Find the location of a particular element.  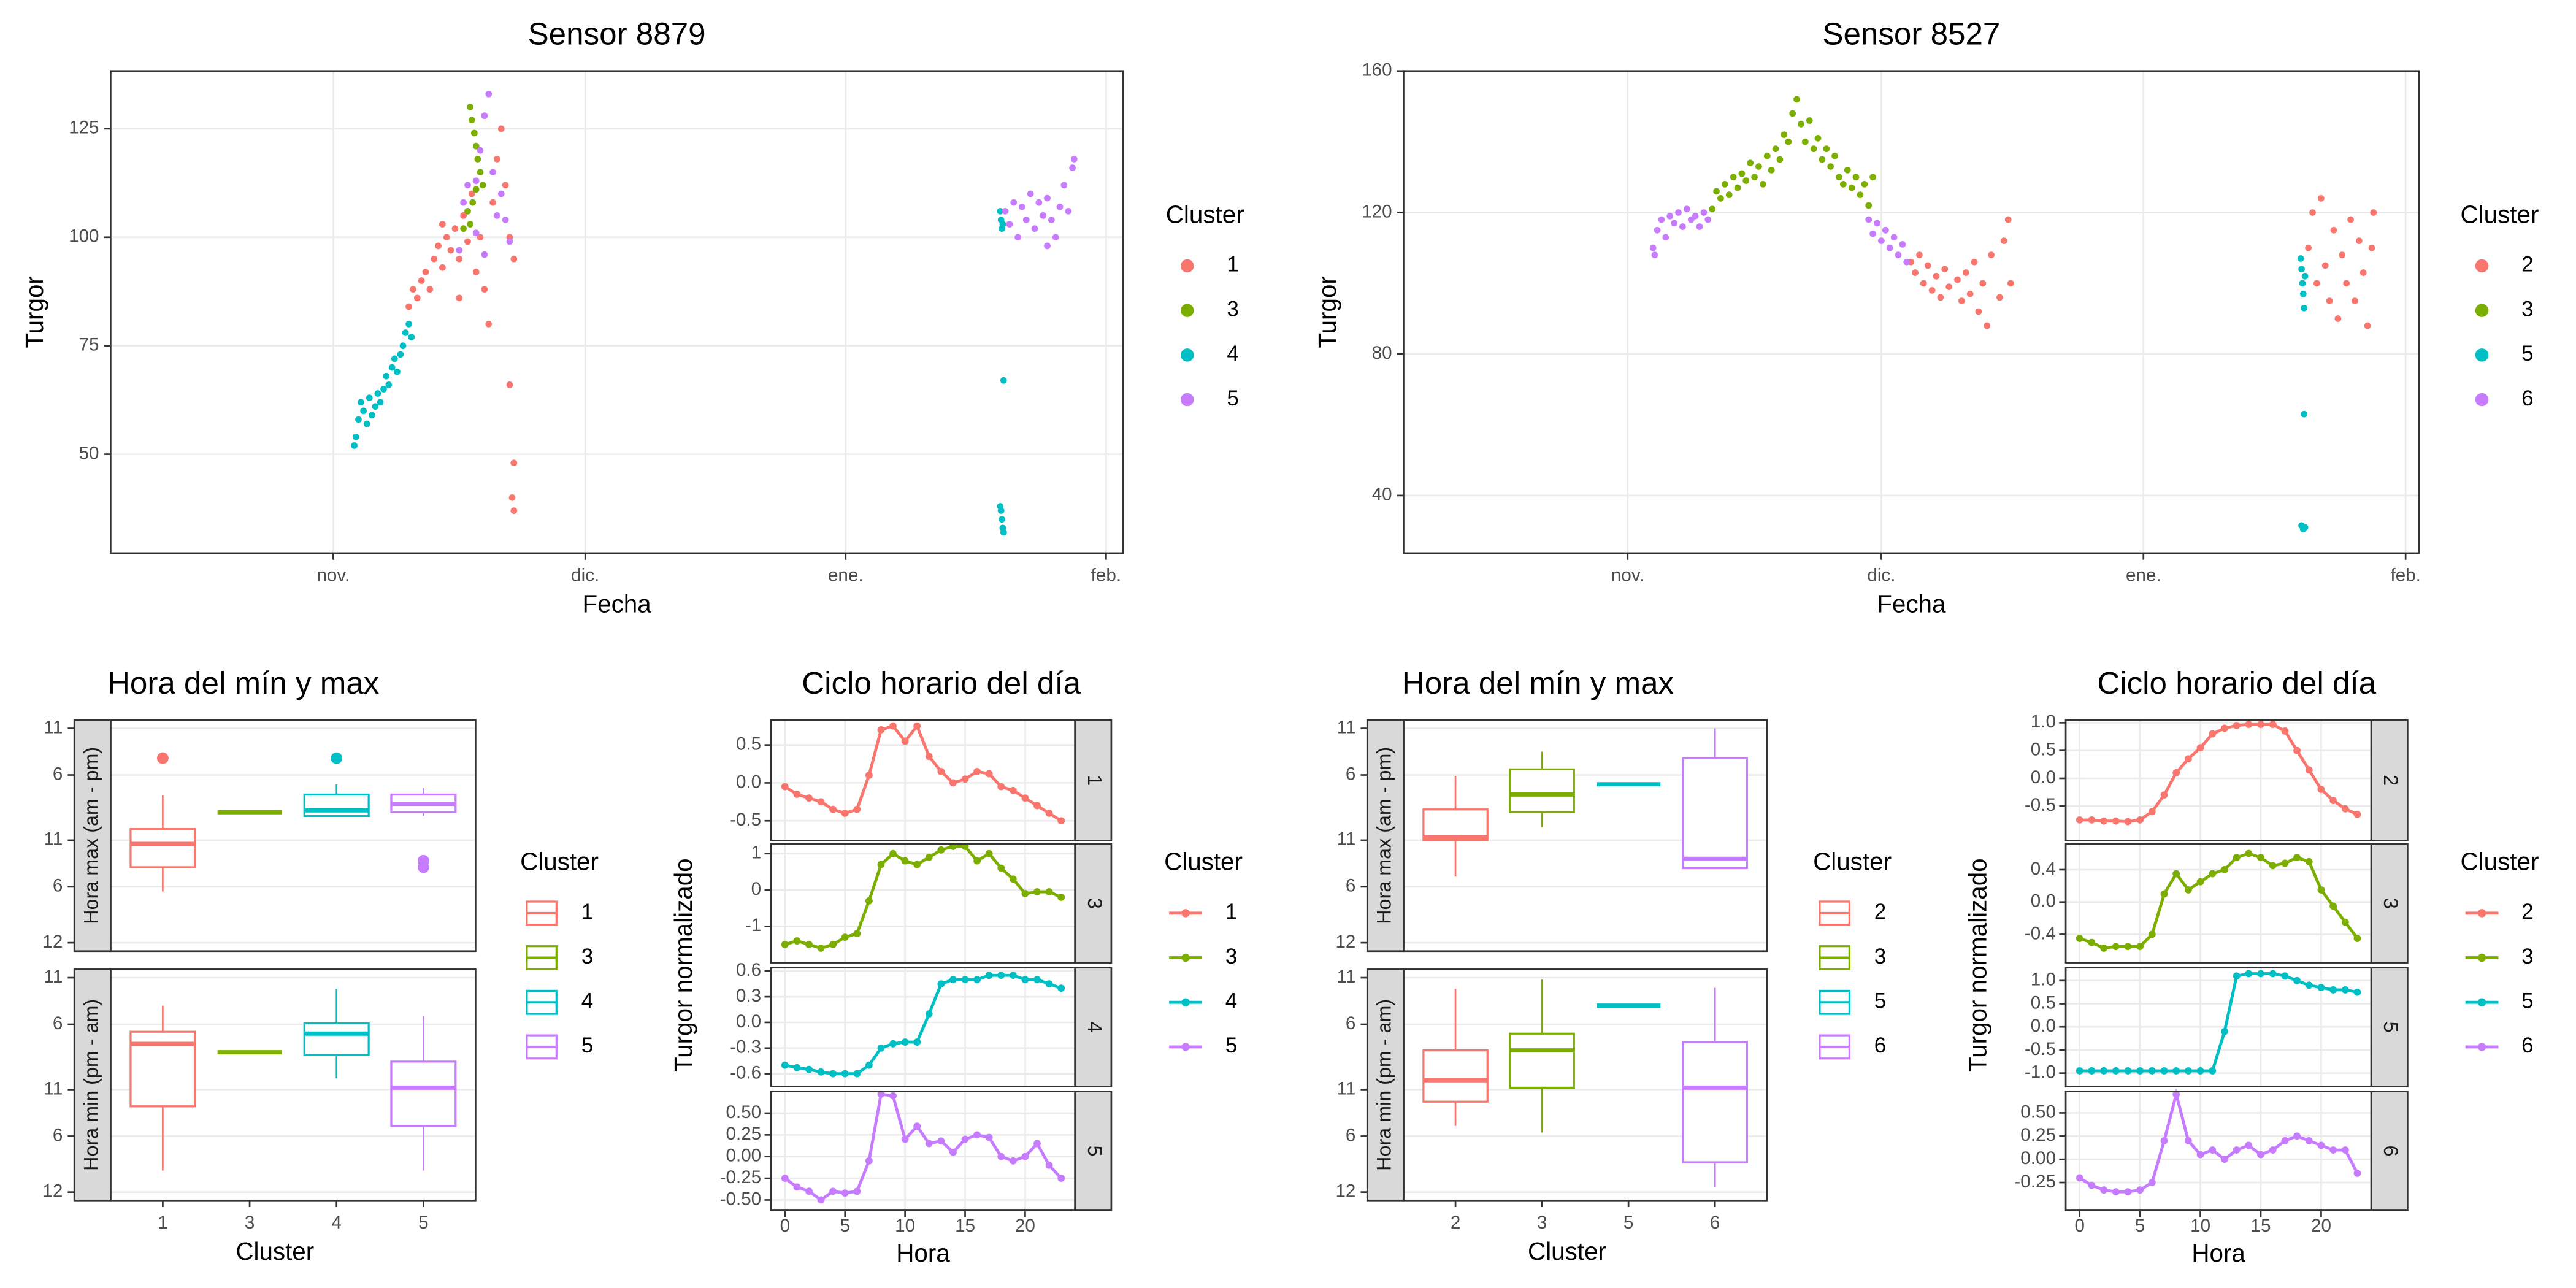

x-tick-label: 0 is located at coordinates (2079, 1226).